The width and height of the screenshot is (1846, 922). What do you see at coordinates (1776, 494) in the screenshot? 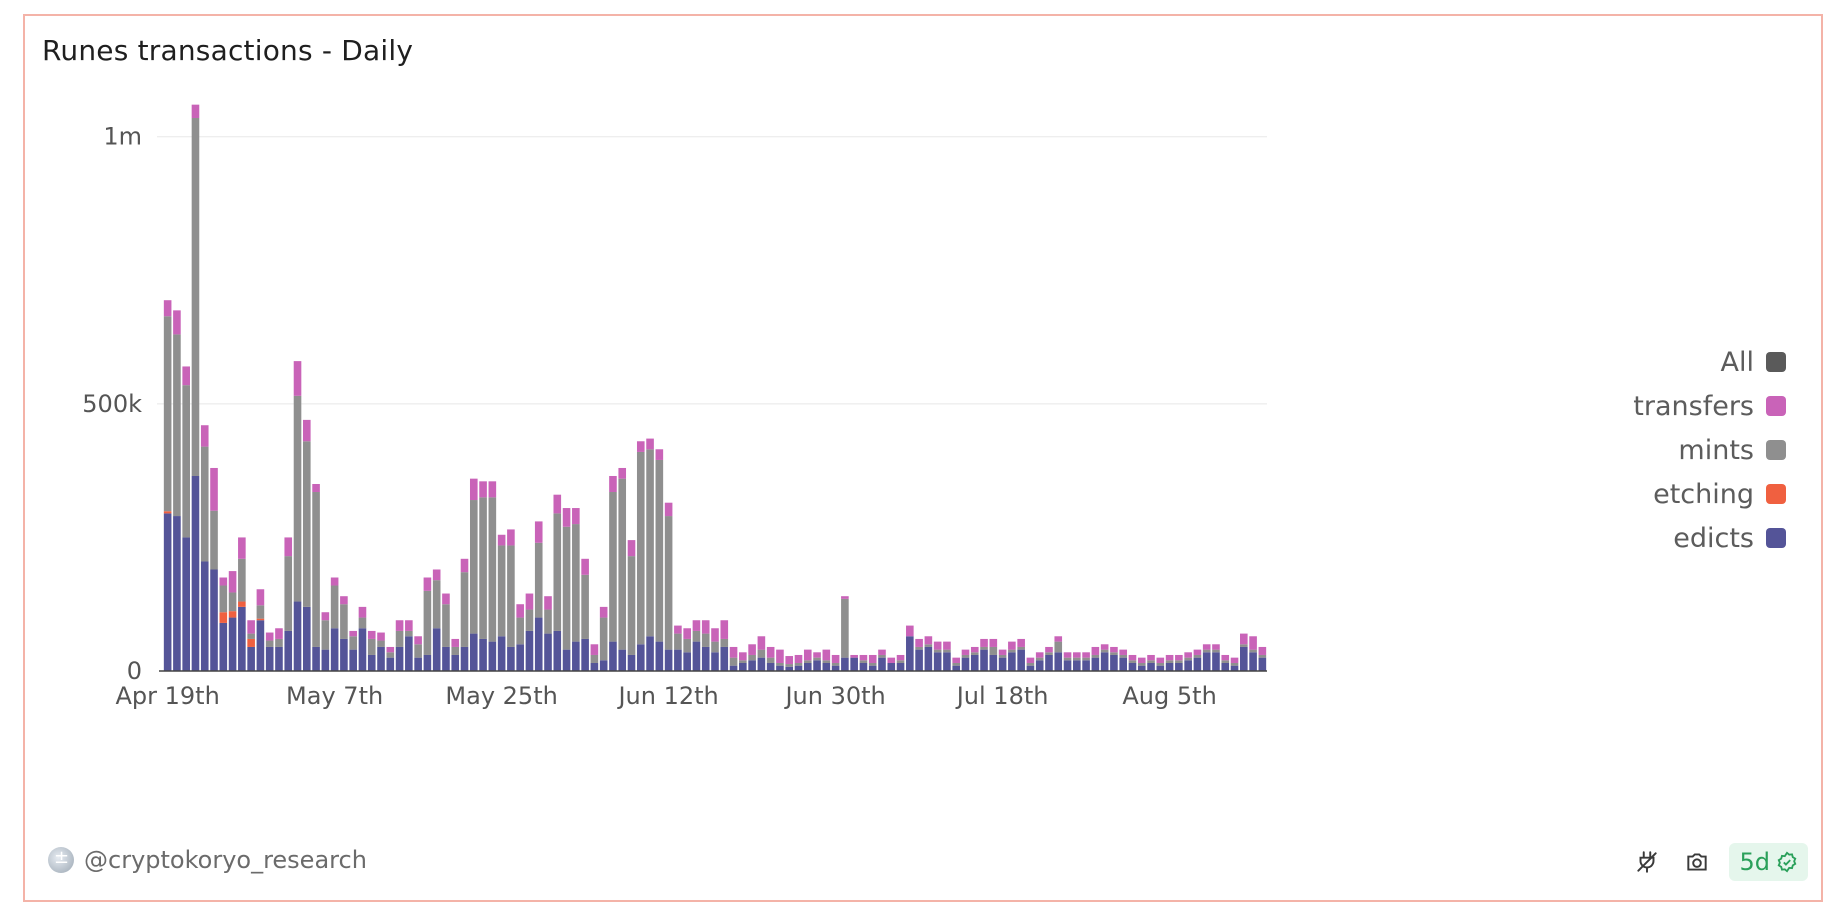
I see `legend-swatch` at bounding box center [1776, 494].